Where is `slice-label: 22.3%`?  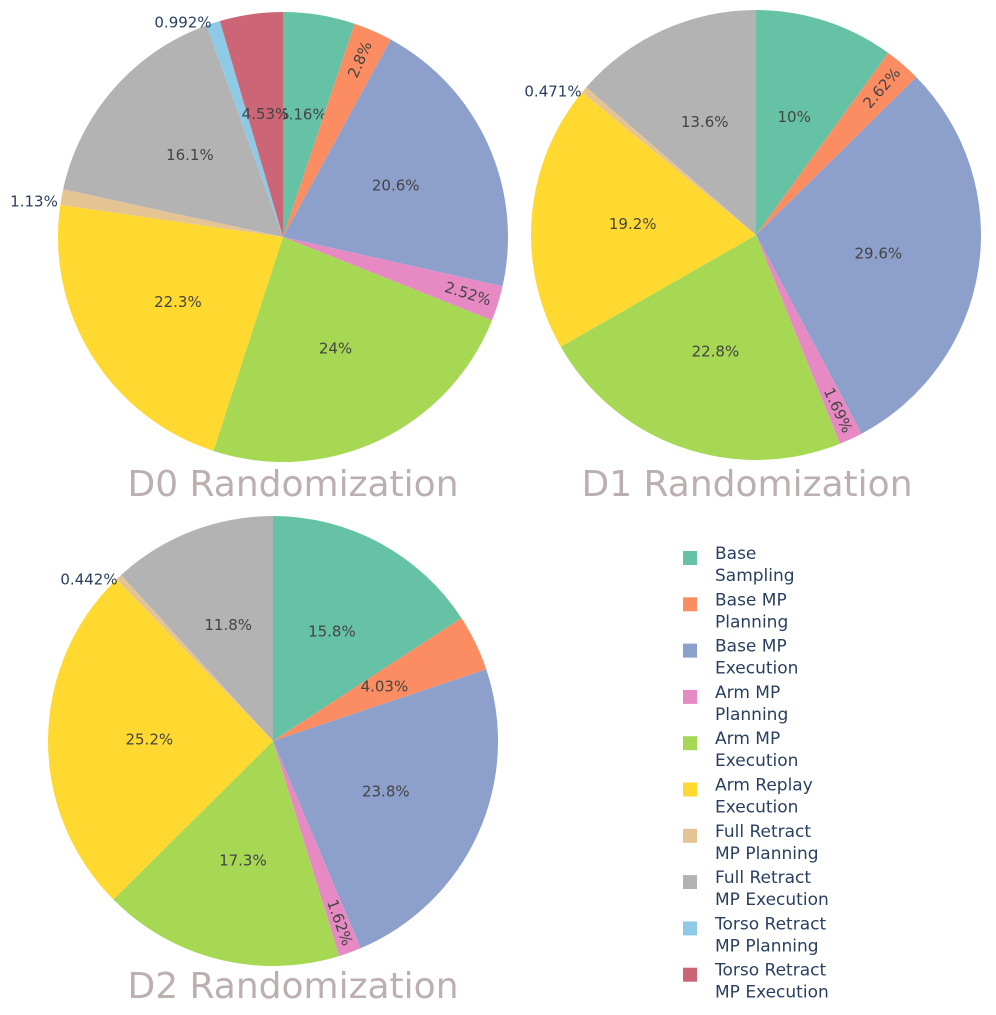 slice-label: 22.3% is located at coordinates (178, 302).